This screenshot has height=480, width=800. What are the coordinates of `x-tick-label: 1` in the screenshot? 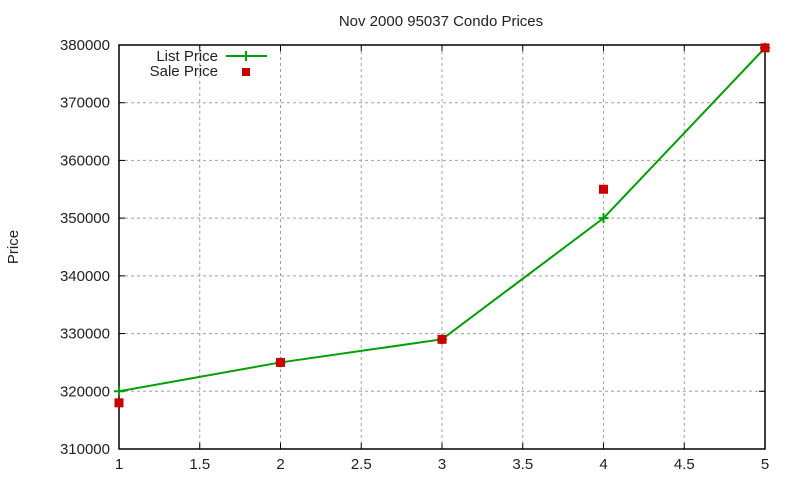 It's located at (119, 464).